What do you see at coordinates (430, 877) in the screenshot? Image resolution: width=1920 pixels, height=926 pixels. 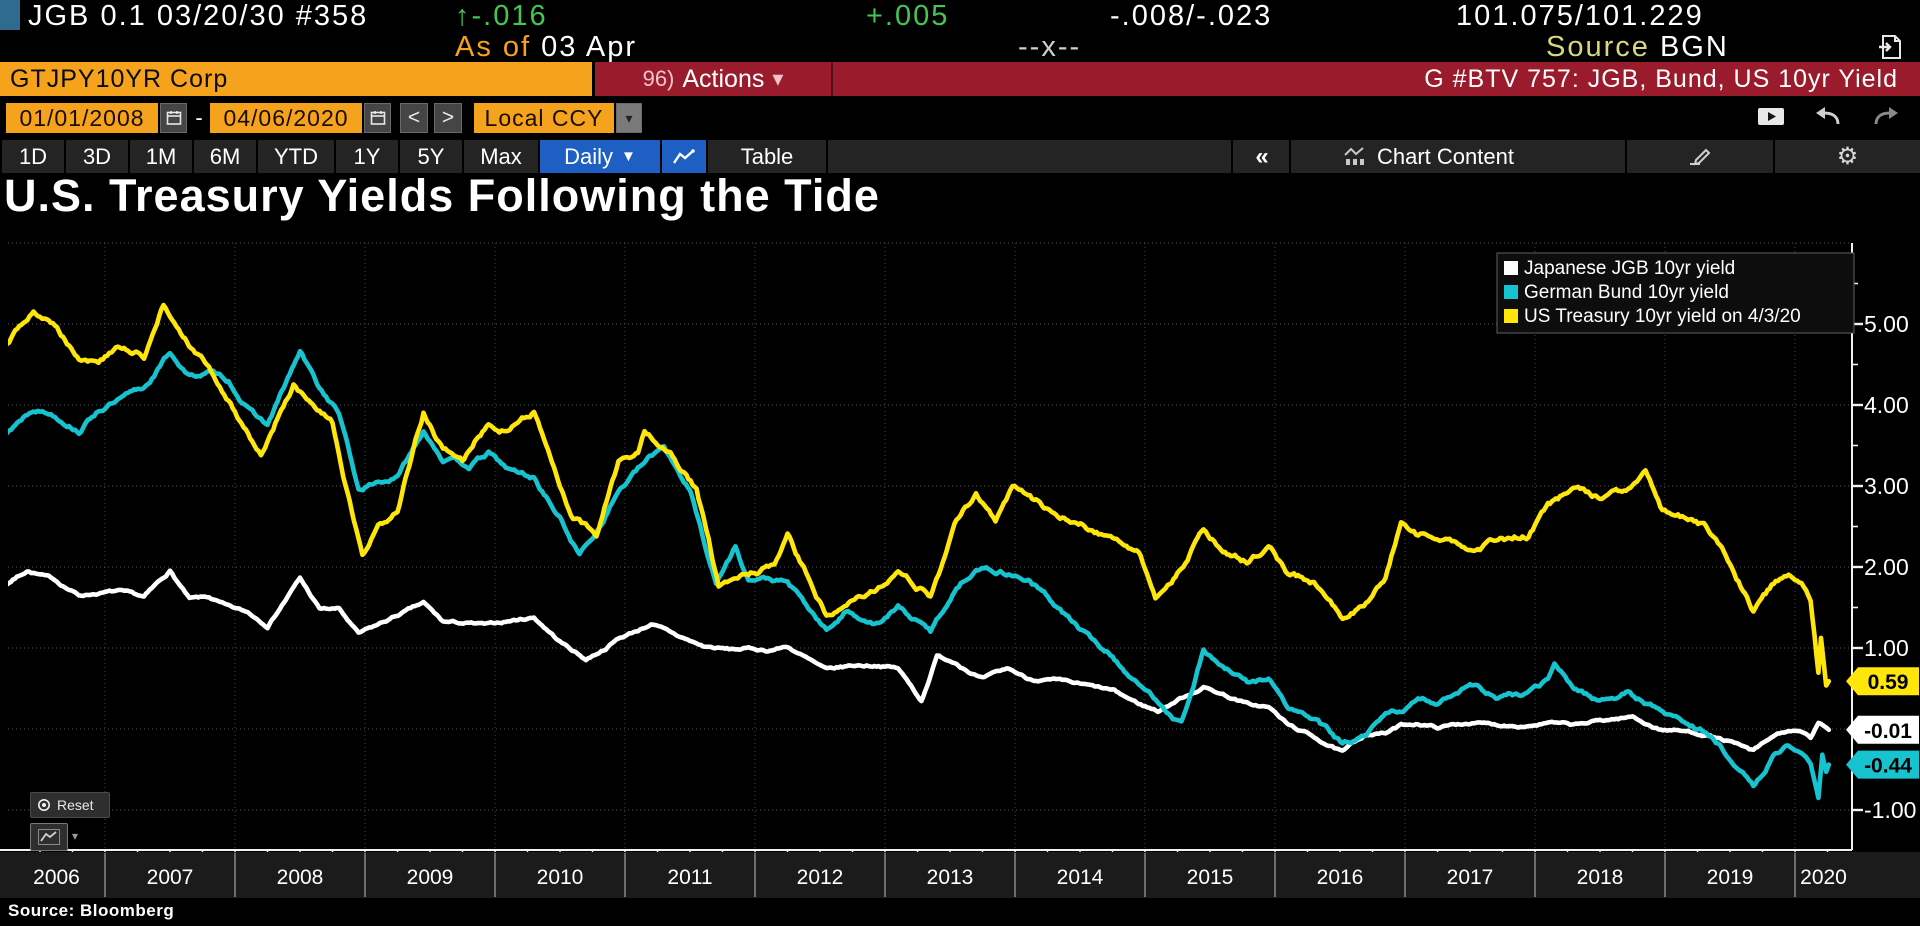 I see `svg-text: 2009` at bounding box center [430, 877].